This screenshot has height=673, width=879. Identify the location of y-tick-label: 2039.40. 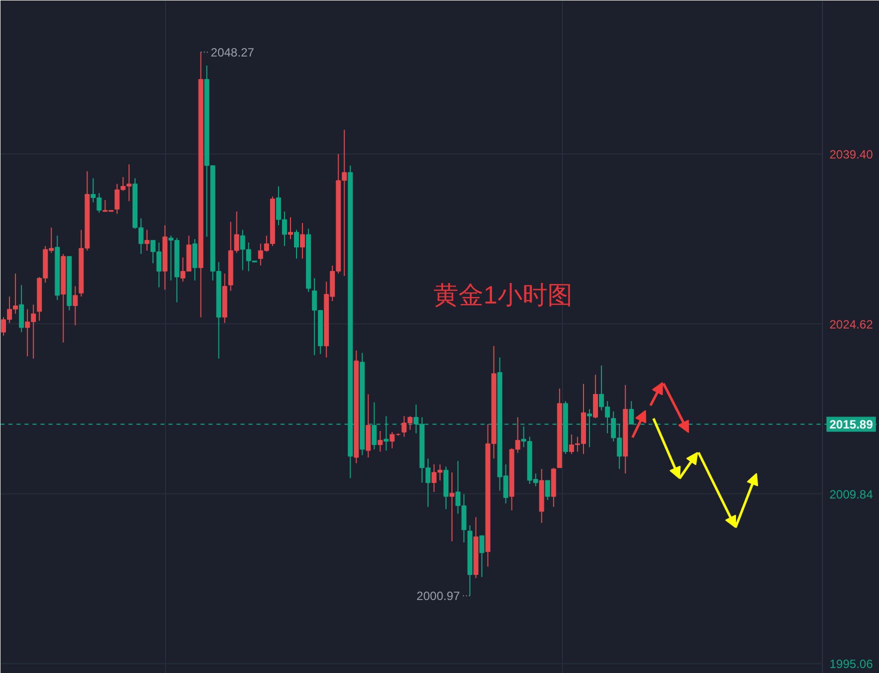
(852, 155).